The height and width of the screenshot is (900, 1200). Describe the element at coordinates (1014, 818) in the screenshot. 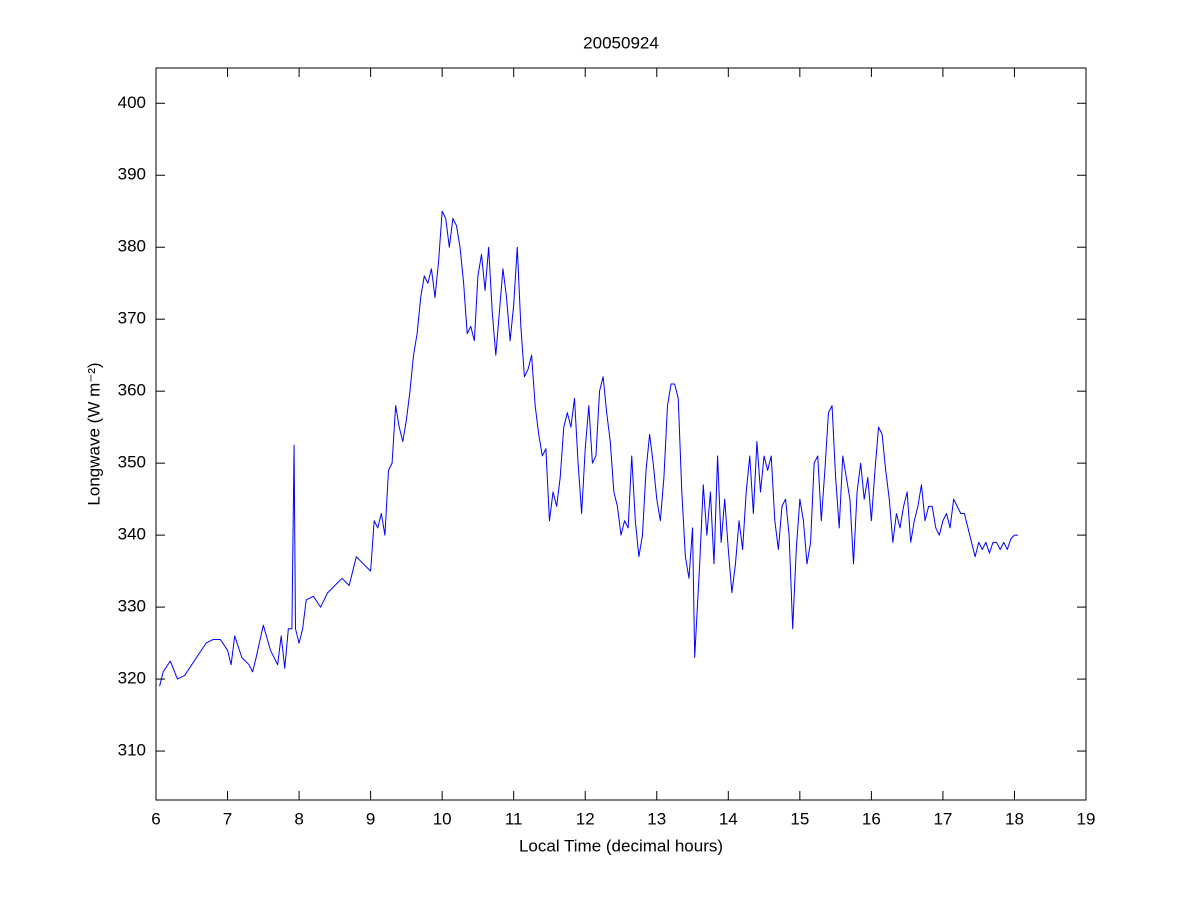

I see `x-tick-label: 18` at that location.